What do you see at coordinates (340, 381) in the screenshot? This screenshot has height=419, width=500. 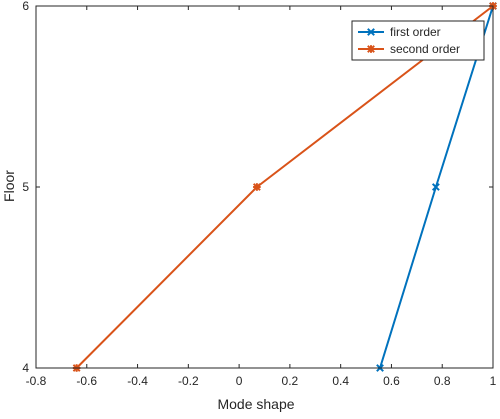 I see `x-tick-label: 0.4` at bounding box center [340, 381].